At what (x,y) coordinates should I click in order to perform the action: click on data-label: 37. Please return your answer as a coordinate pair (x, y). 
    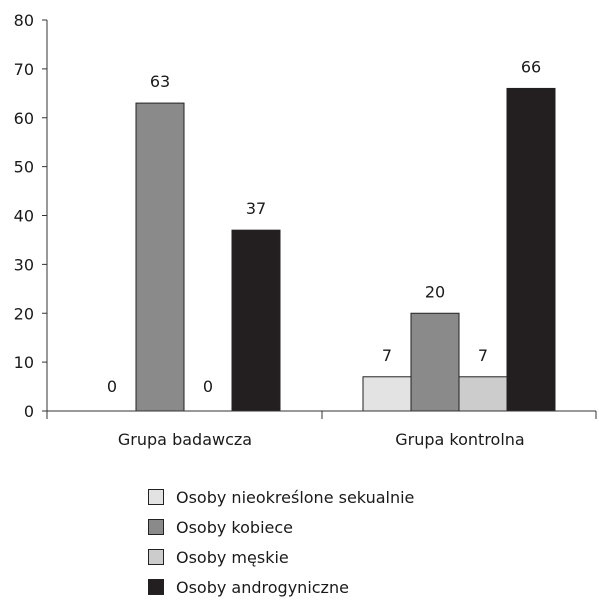
    Looking at the image, I should click on (256, 208).